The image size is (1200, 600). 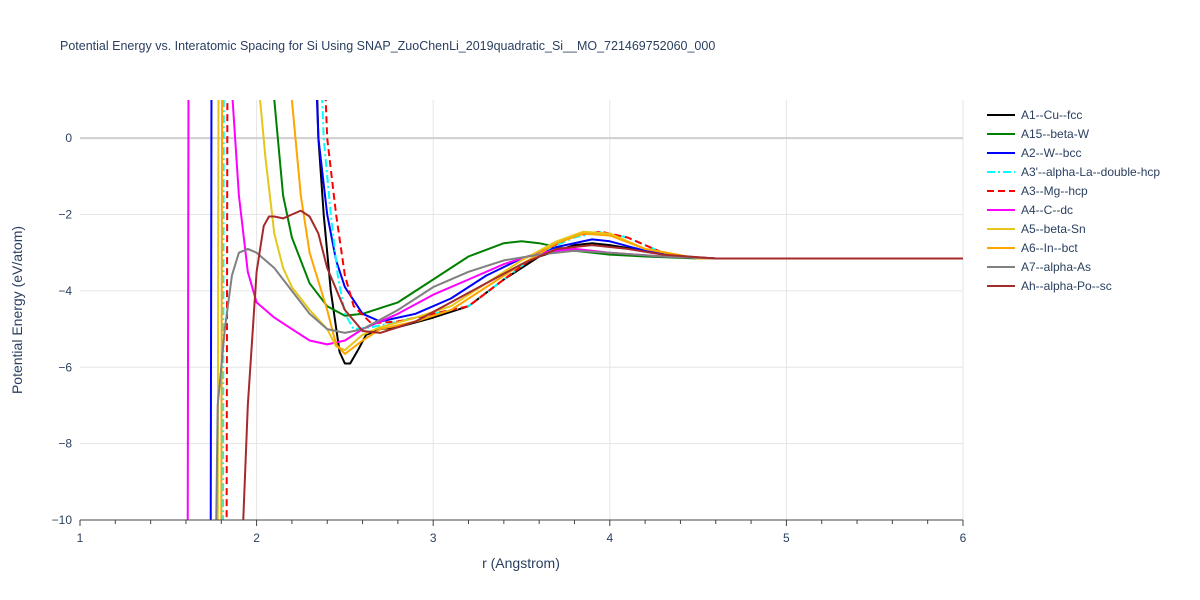 I want to click on legend-item: A2--W--bcc, so click(x=1034, y=153).